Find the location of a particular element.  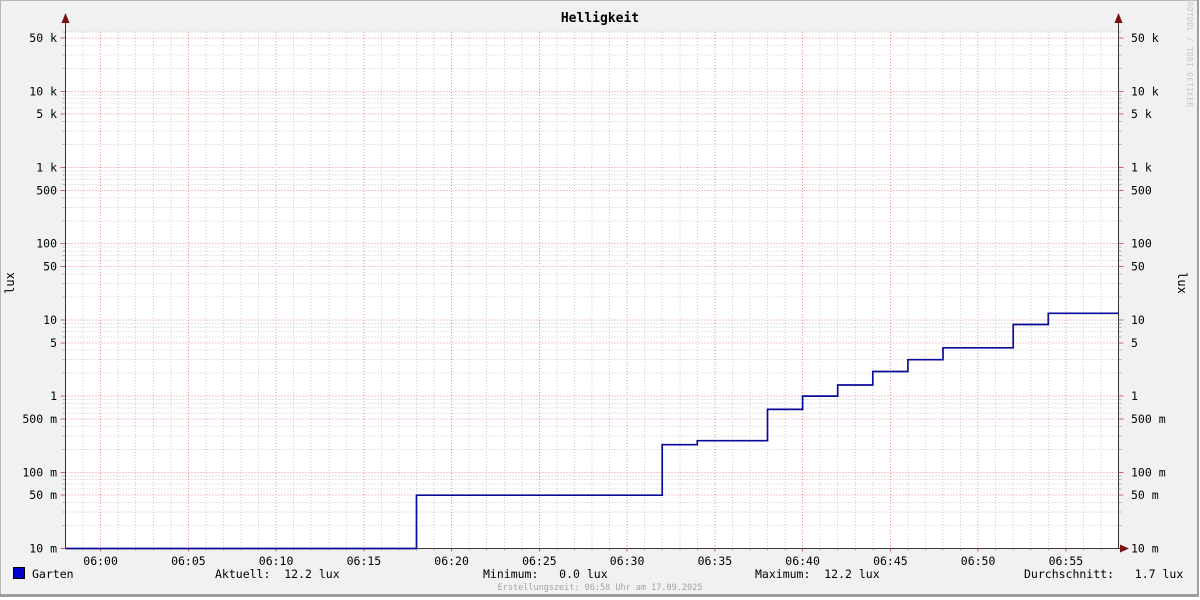

x-tick-label: 06:35 is located at coordinates (715, 561).